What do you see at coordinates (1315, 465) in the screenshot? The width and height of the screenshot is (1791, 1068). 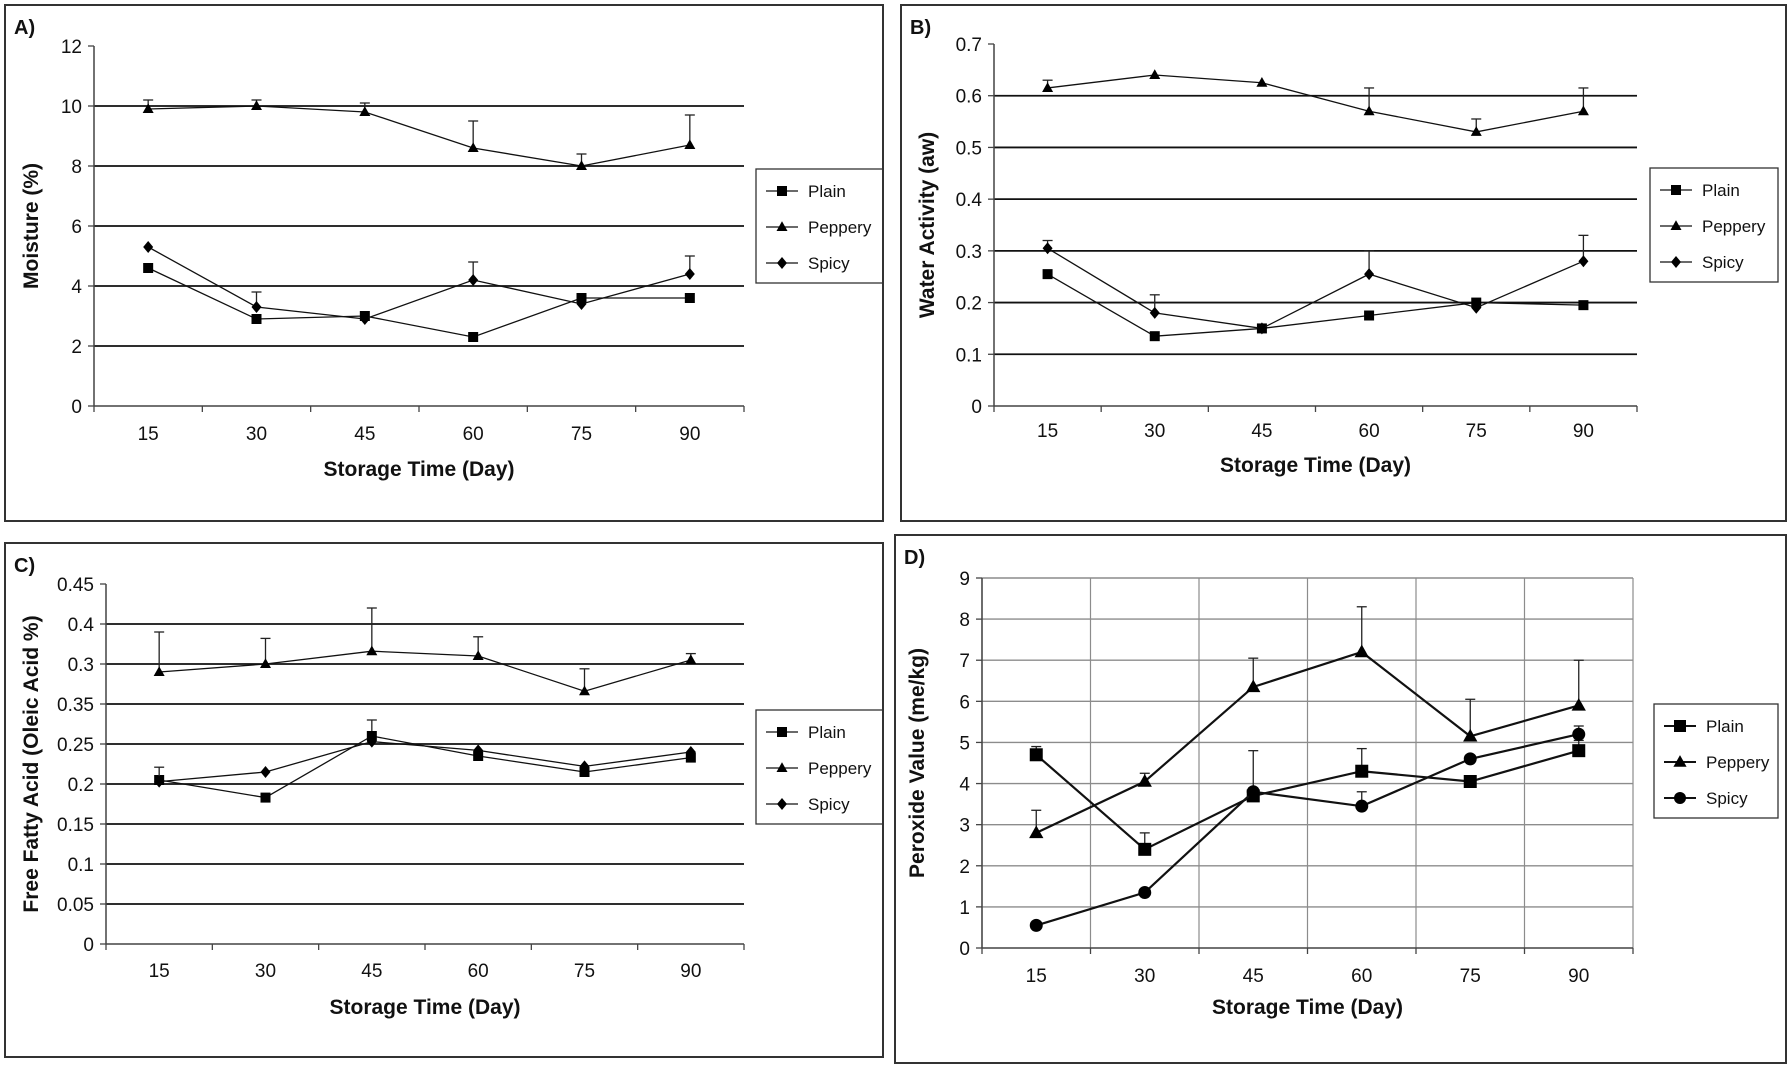 I see `x-axis-title: Storage Time (Day)` at bounding box center [1315, 465].